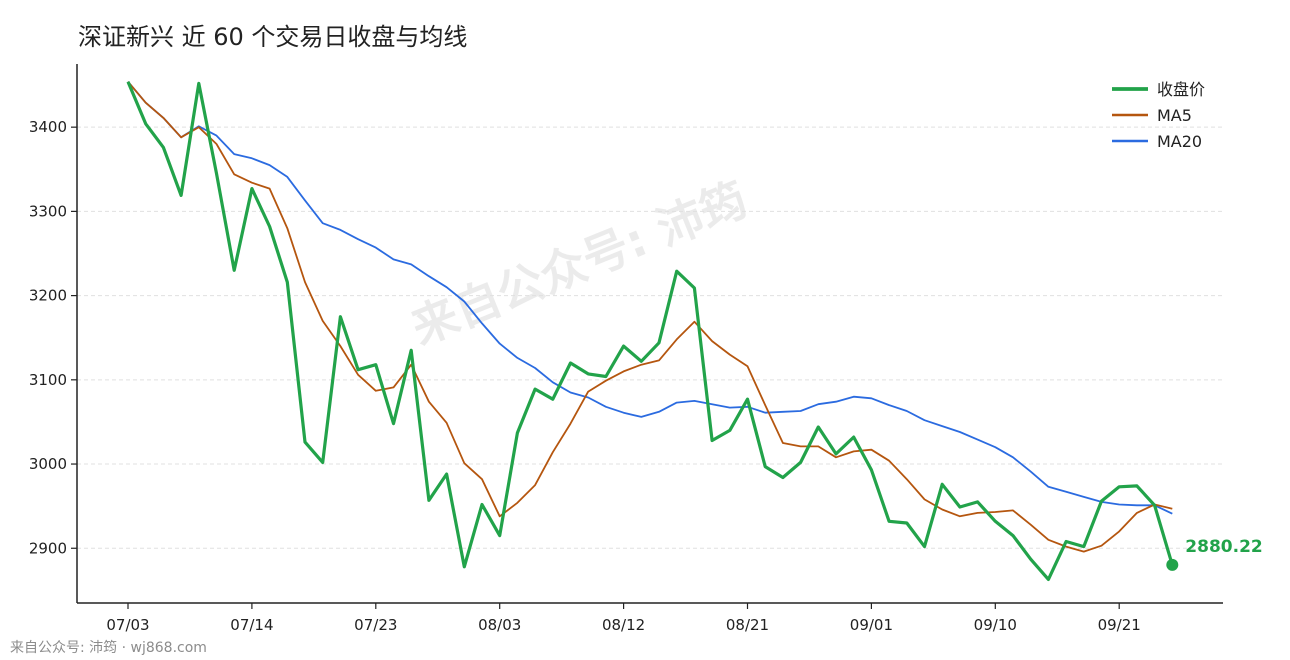  What do you see at coordinates (747, 625) in the screenshot?
I see `x-tick-label: 08/21` at bounding box center [747, 625].